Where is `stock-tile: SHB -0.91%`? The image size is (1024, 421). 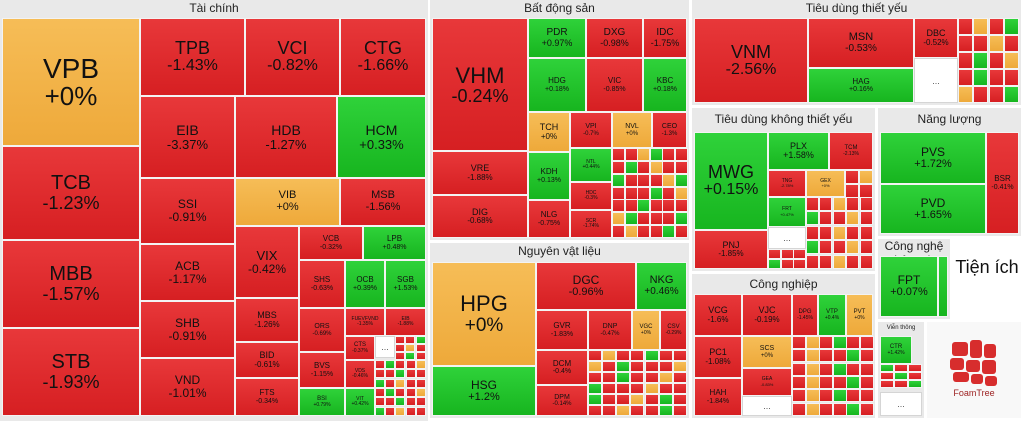 stock-tile: SHB -0.91% is located at coordinates (187, 329).